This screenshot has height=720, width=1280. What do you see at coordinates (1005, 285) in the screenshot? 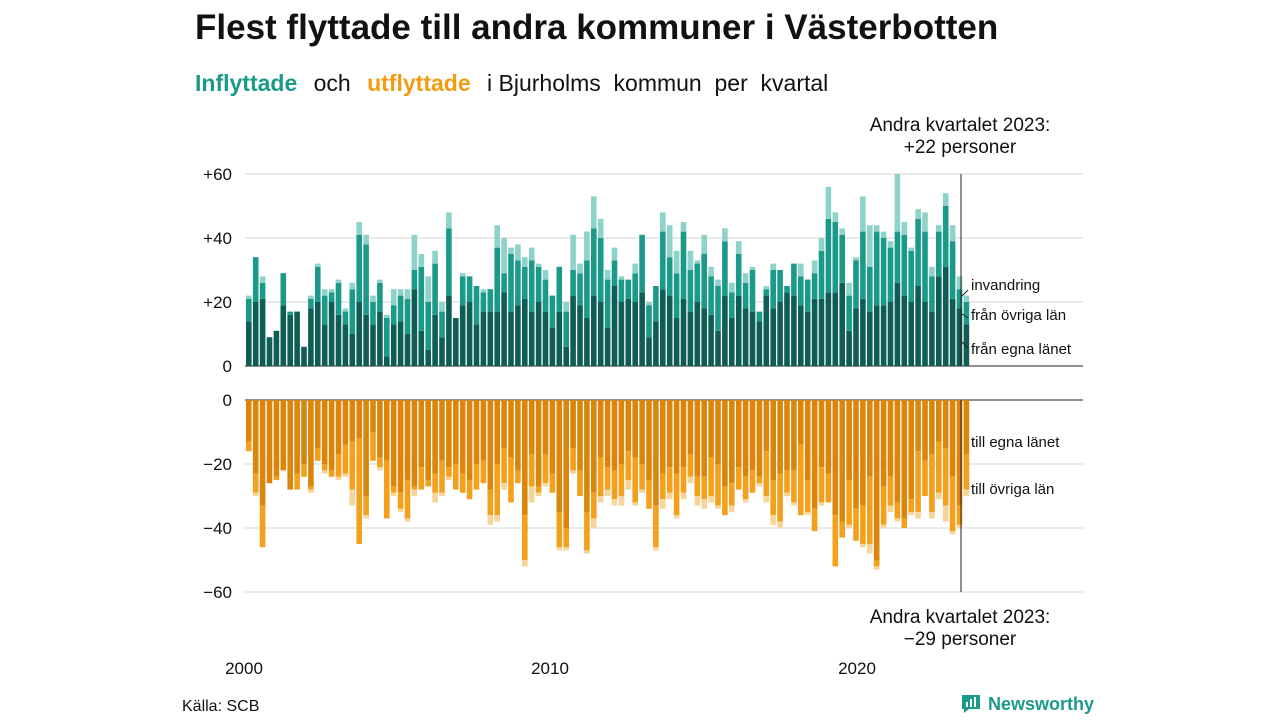
I see `series-label-top: invandring` at bounding box center [1005, 285].